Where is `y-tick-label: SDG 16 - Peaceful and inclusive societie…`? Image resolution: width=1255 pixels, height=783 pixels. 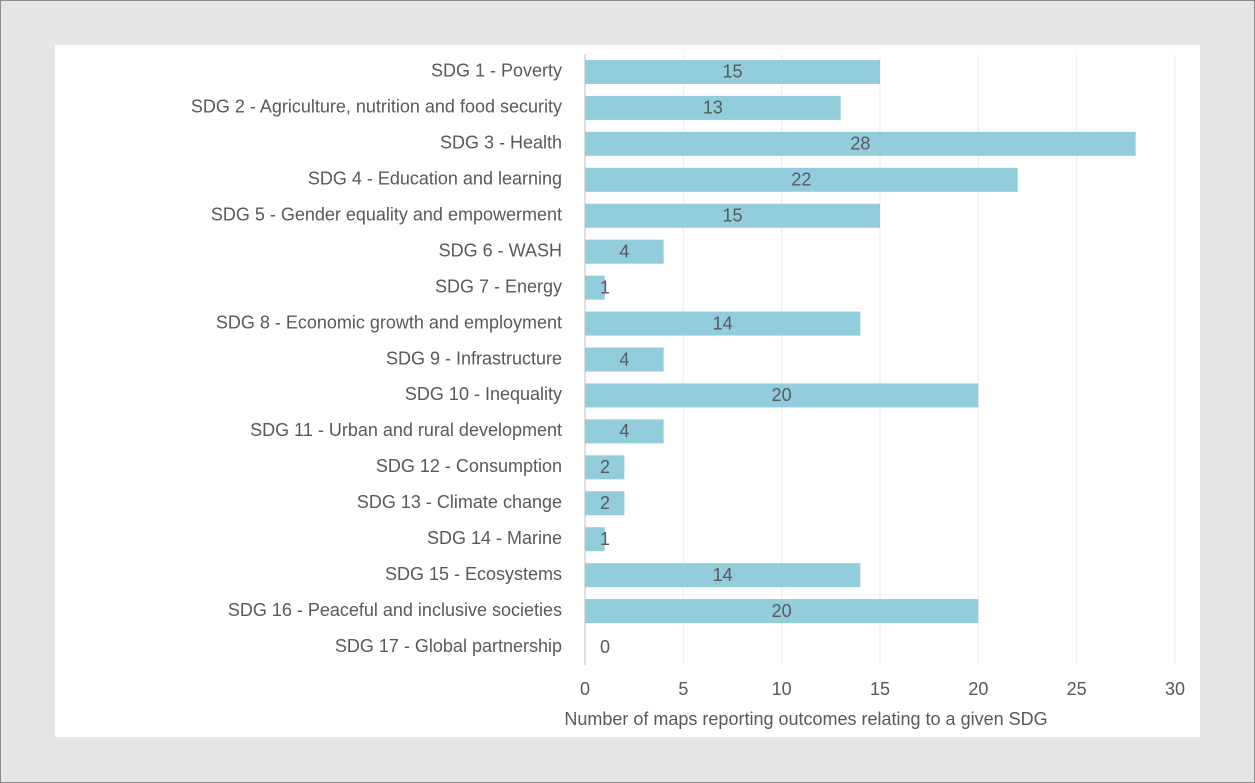 y-tick-label: SDG 16 - Peaceful and inclusive societie… is located at coordinates (395, 610).